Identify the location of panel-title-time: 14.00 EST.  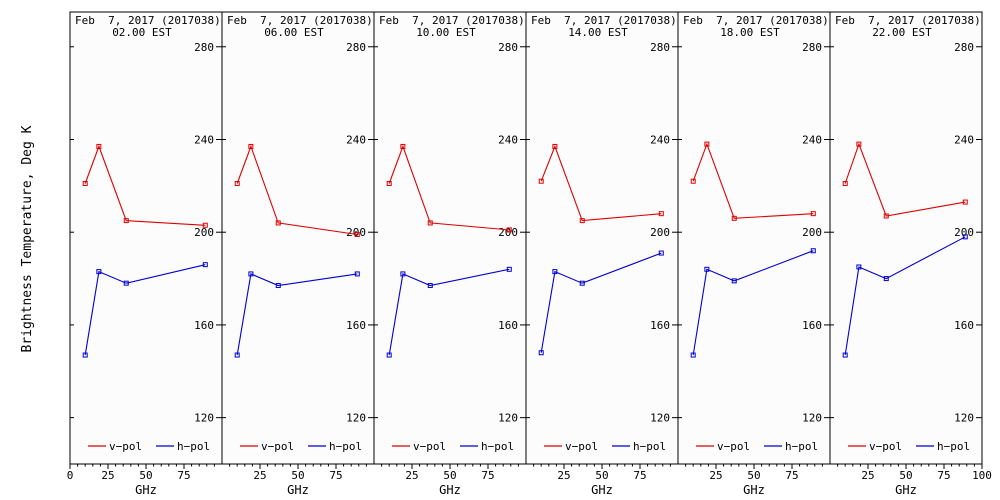
(598, 32).